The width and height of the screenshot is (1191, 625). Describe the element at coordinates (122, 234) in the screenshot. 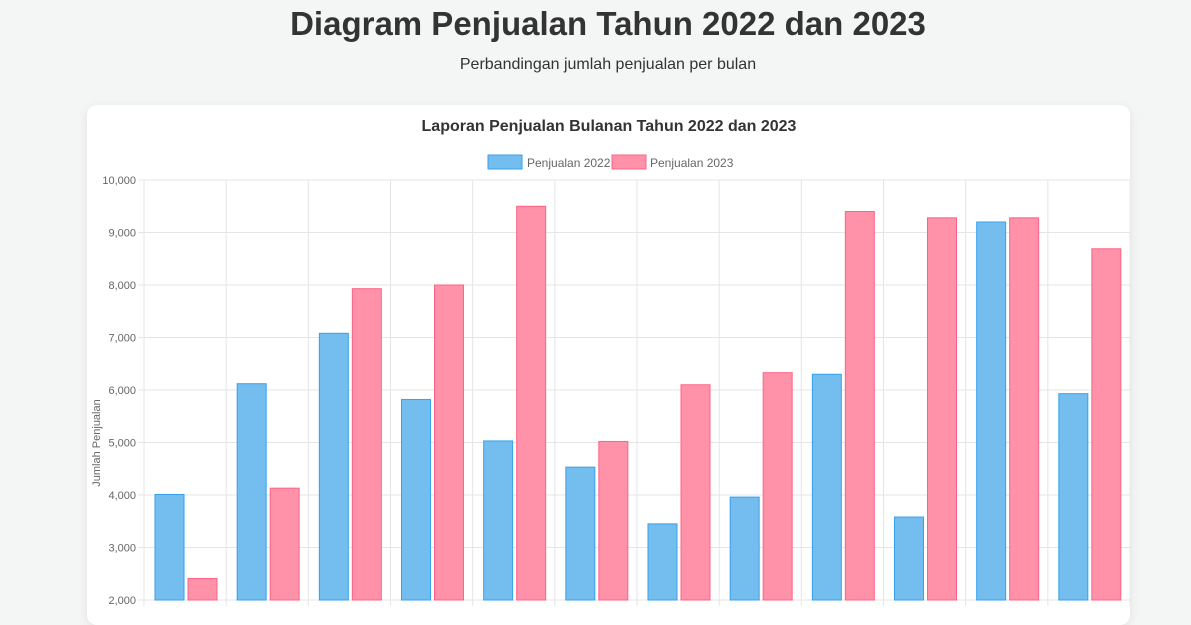

I see `y-tick-label: 9,000` at that location.